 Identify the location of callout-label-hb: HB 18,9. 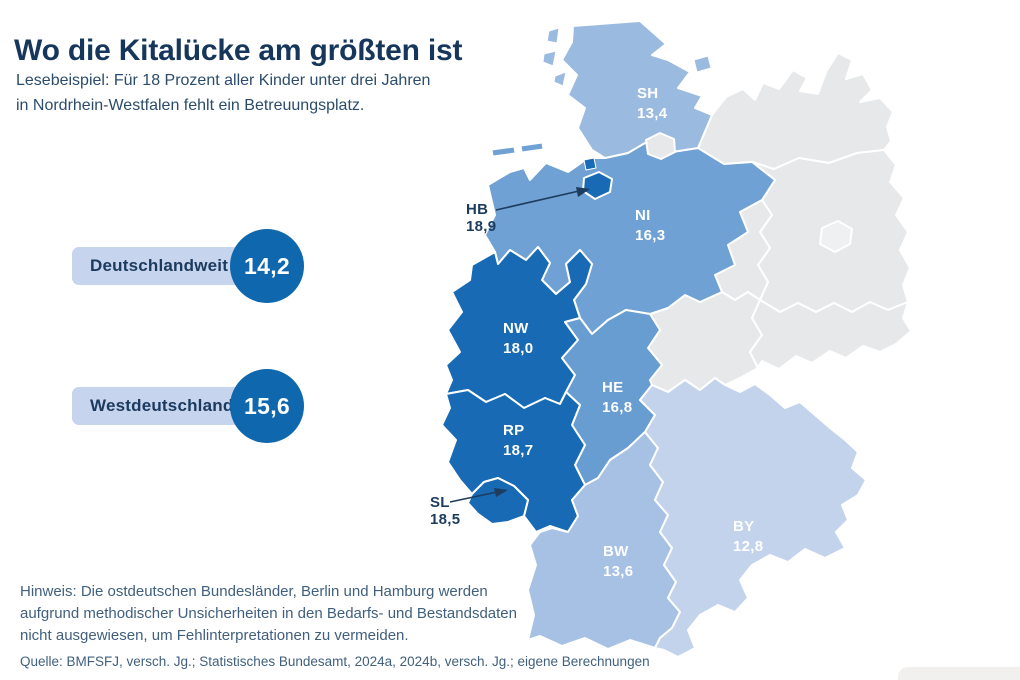
(481, 218).